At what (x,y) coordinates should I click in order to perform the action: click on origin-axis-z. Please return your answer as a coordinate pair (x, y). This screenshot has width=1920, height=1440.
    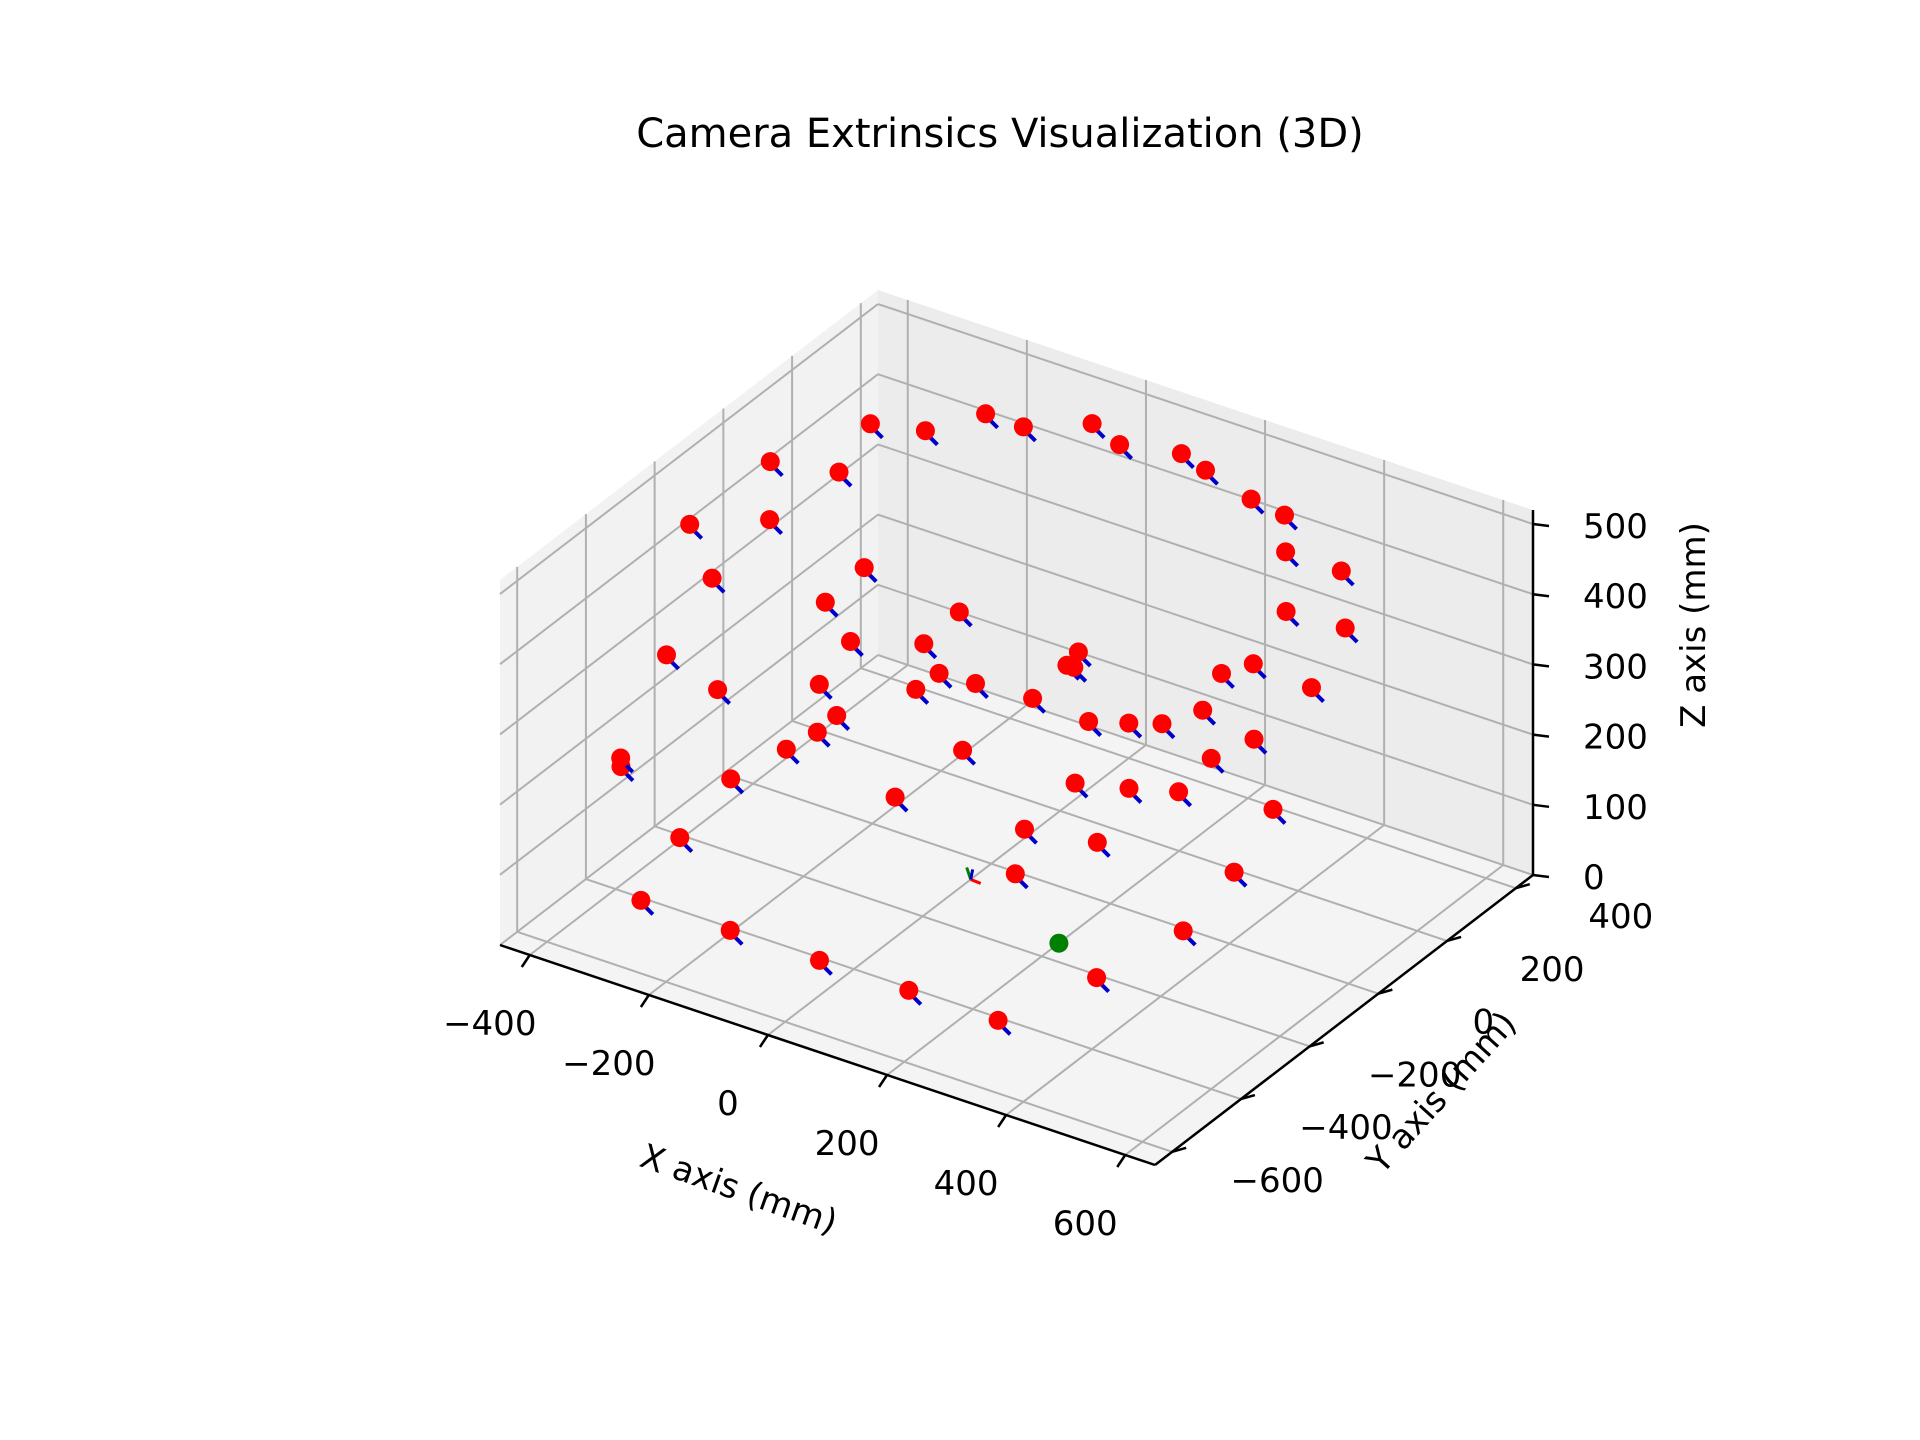
    Looking at the image, I should click on (972, 874).